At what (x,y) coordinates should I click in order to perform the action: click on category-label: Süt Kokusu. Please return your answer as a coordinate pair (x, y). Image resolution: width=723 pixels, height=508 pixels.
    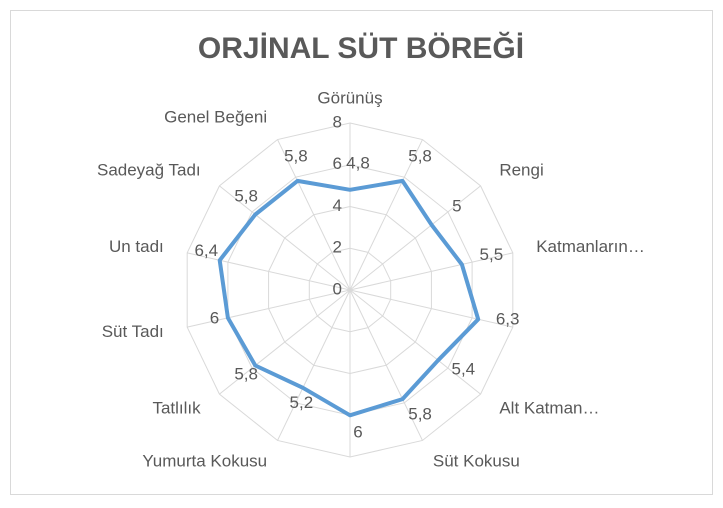
    Looking at the image, I should click on (476, 461).